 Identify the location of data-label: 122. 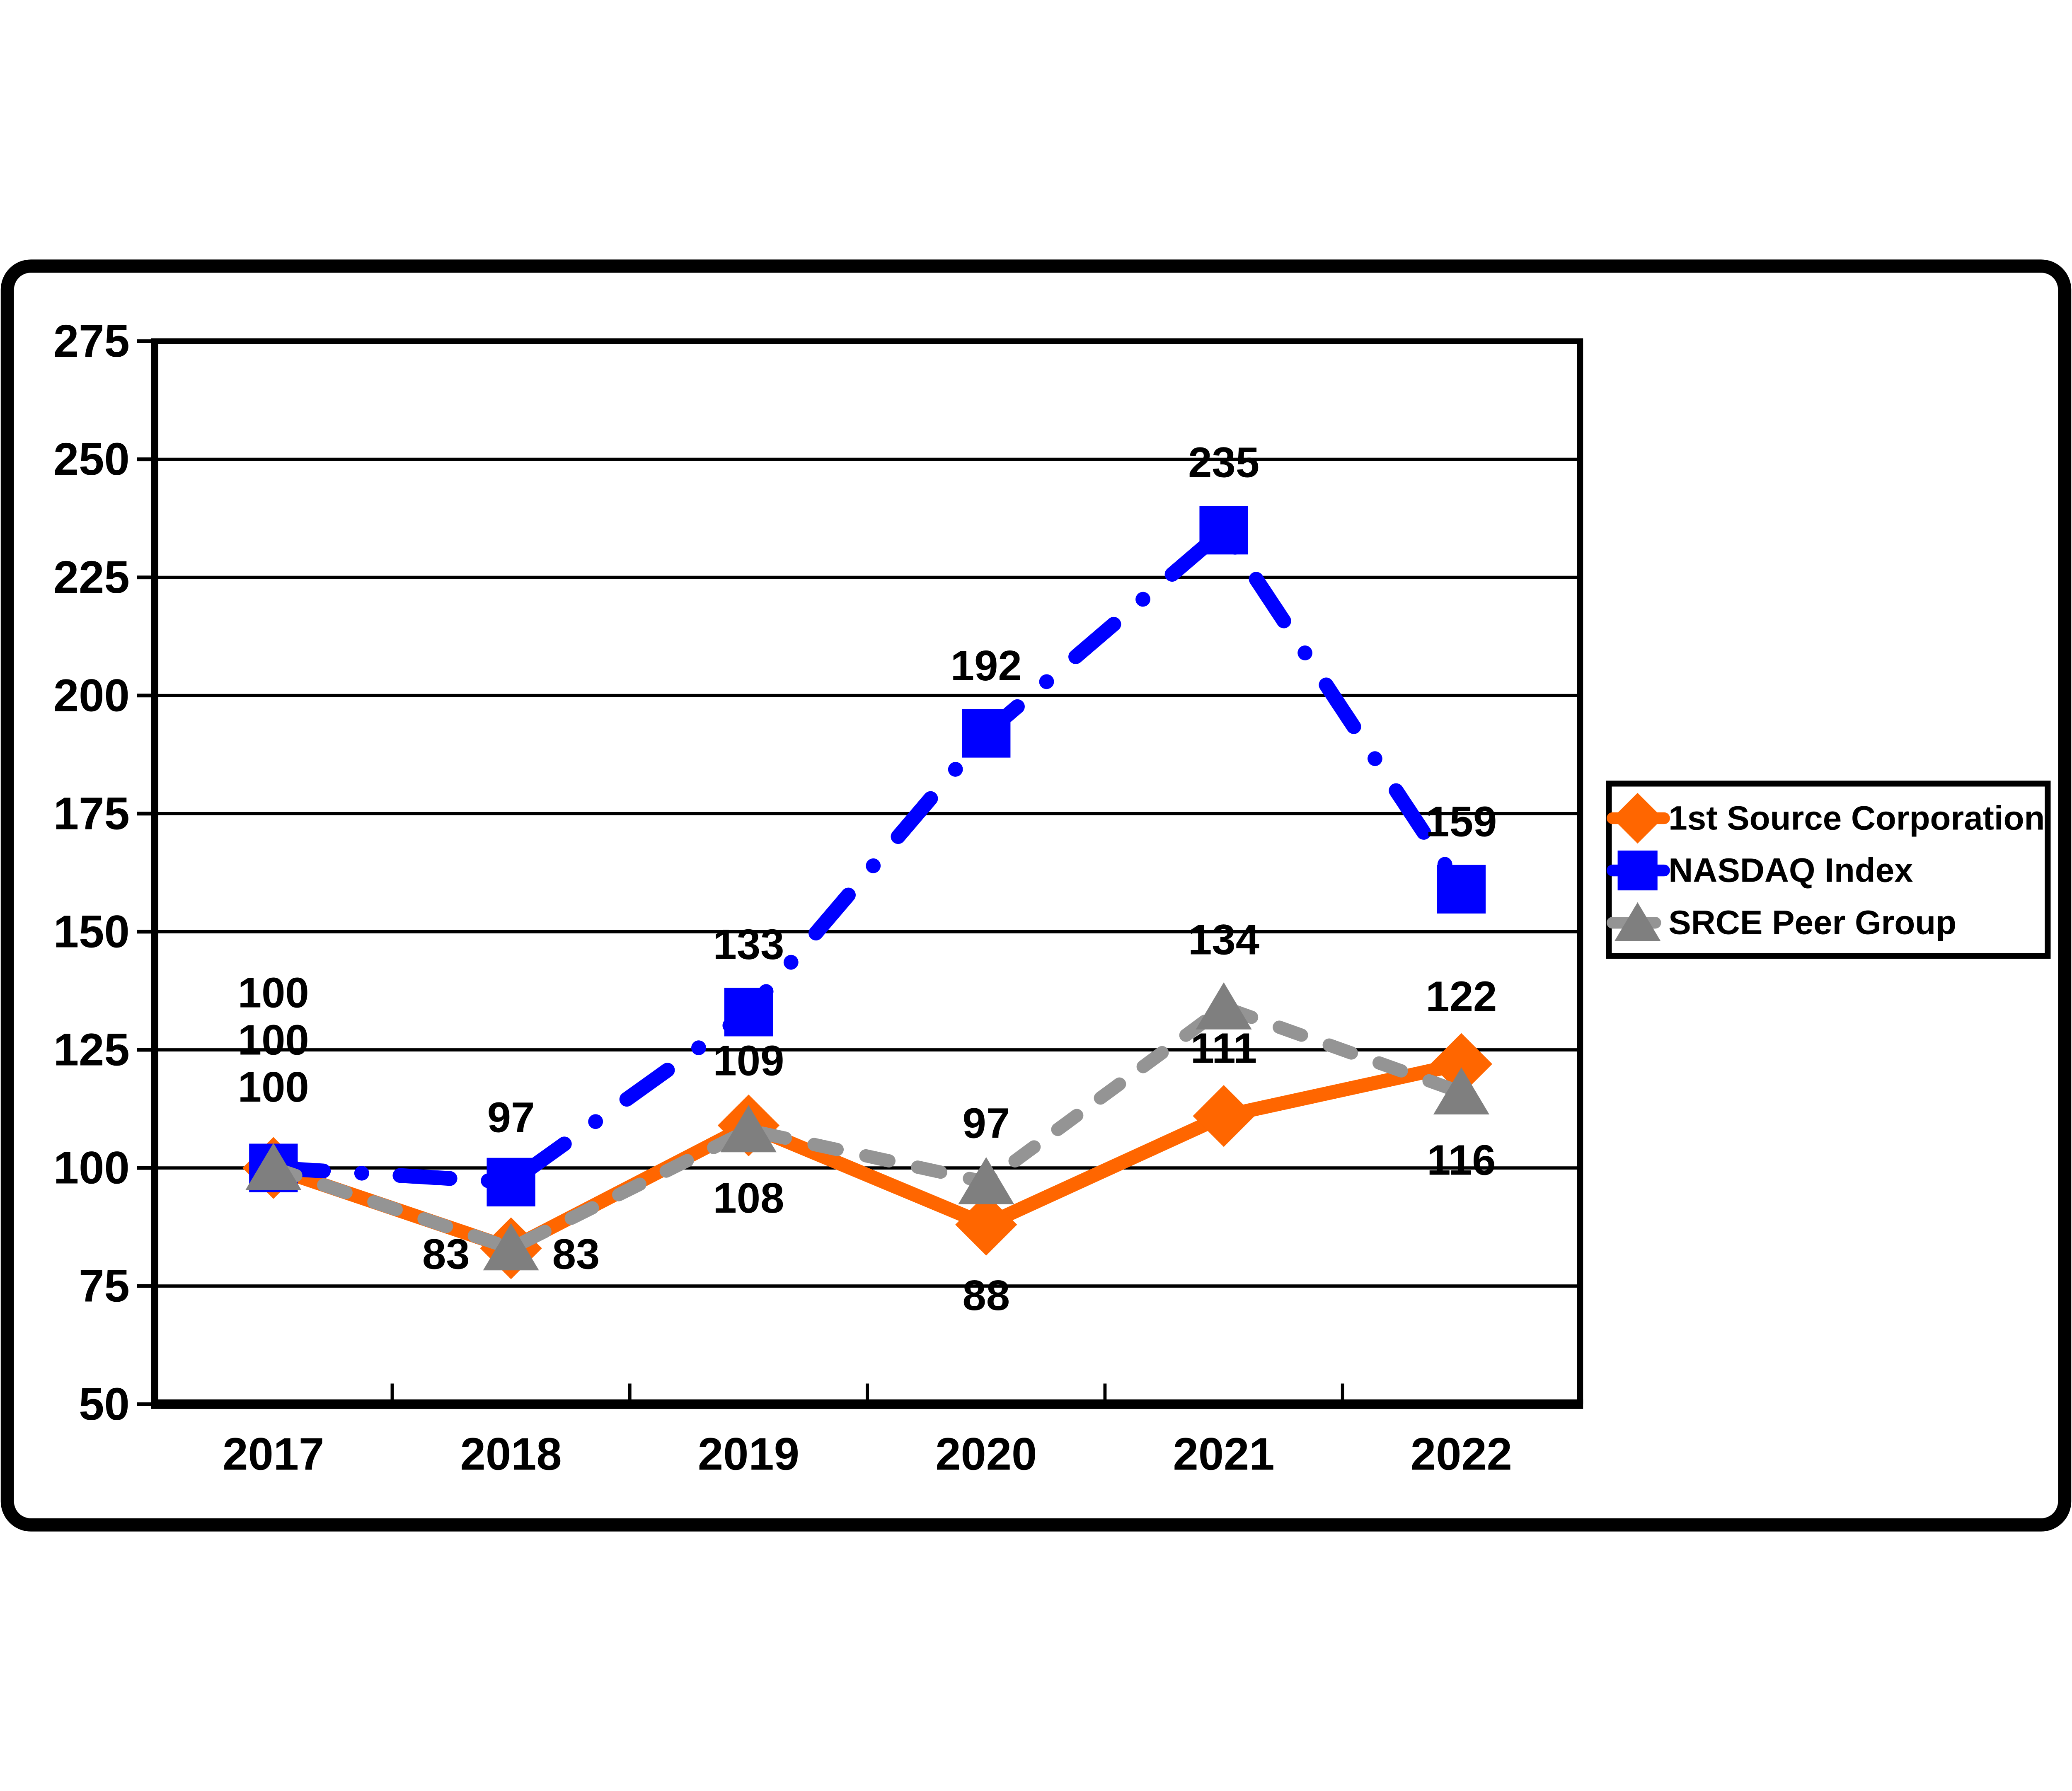
(1461, 996).